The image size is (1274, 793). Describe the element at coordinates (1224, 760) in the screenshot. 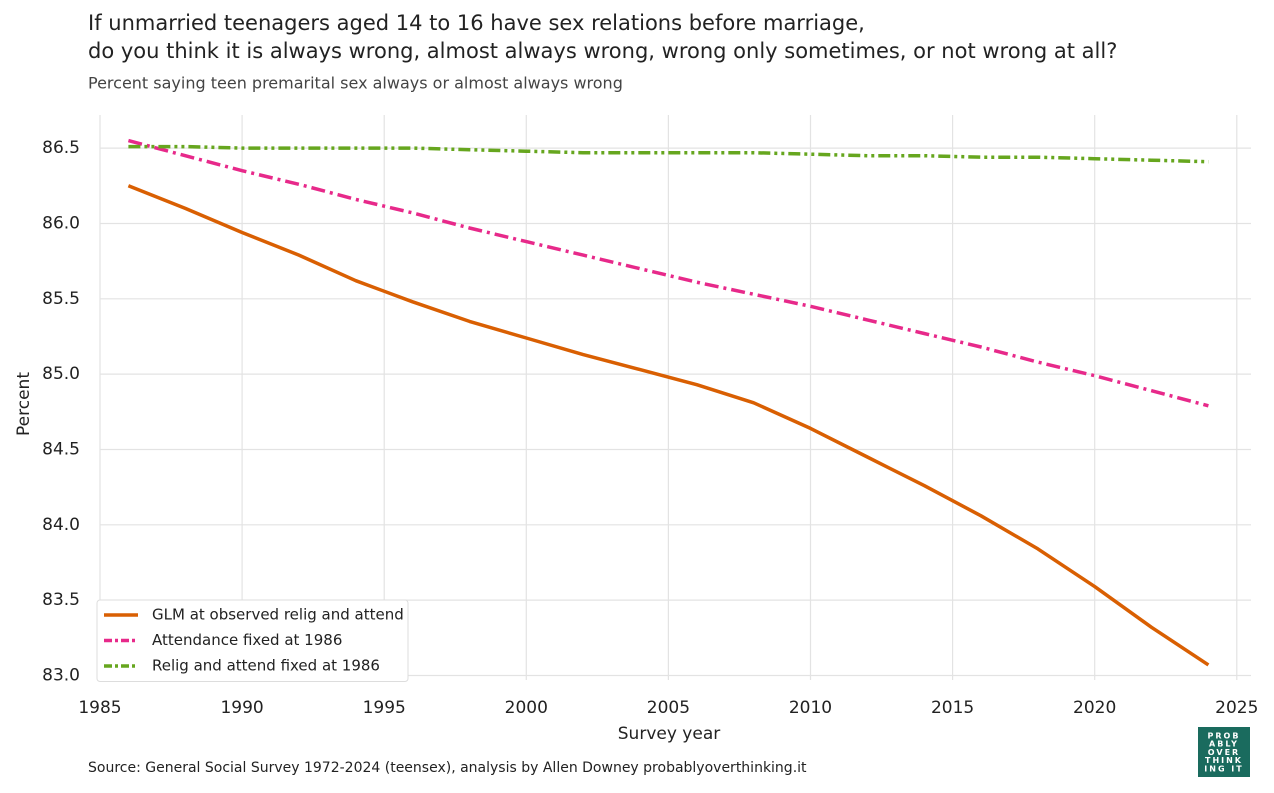

I see `logo-text: THINK` at that location.